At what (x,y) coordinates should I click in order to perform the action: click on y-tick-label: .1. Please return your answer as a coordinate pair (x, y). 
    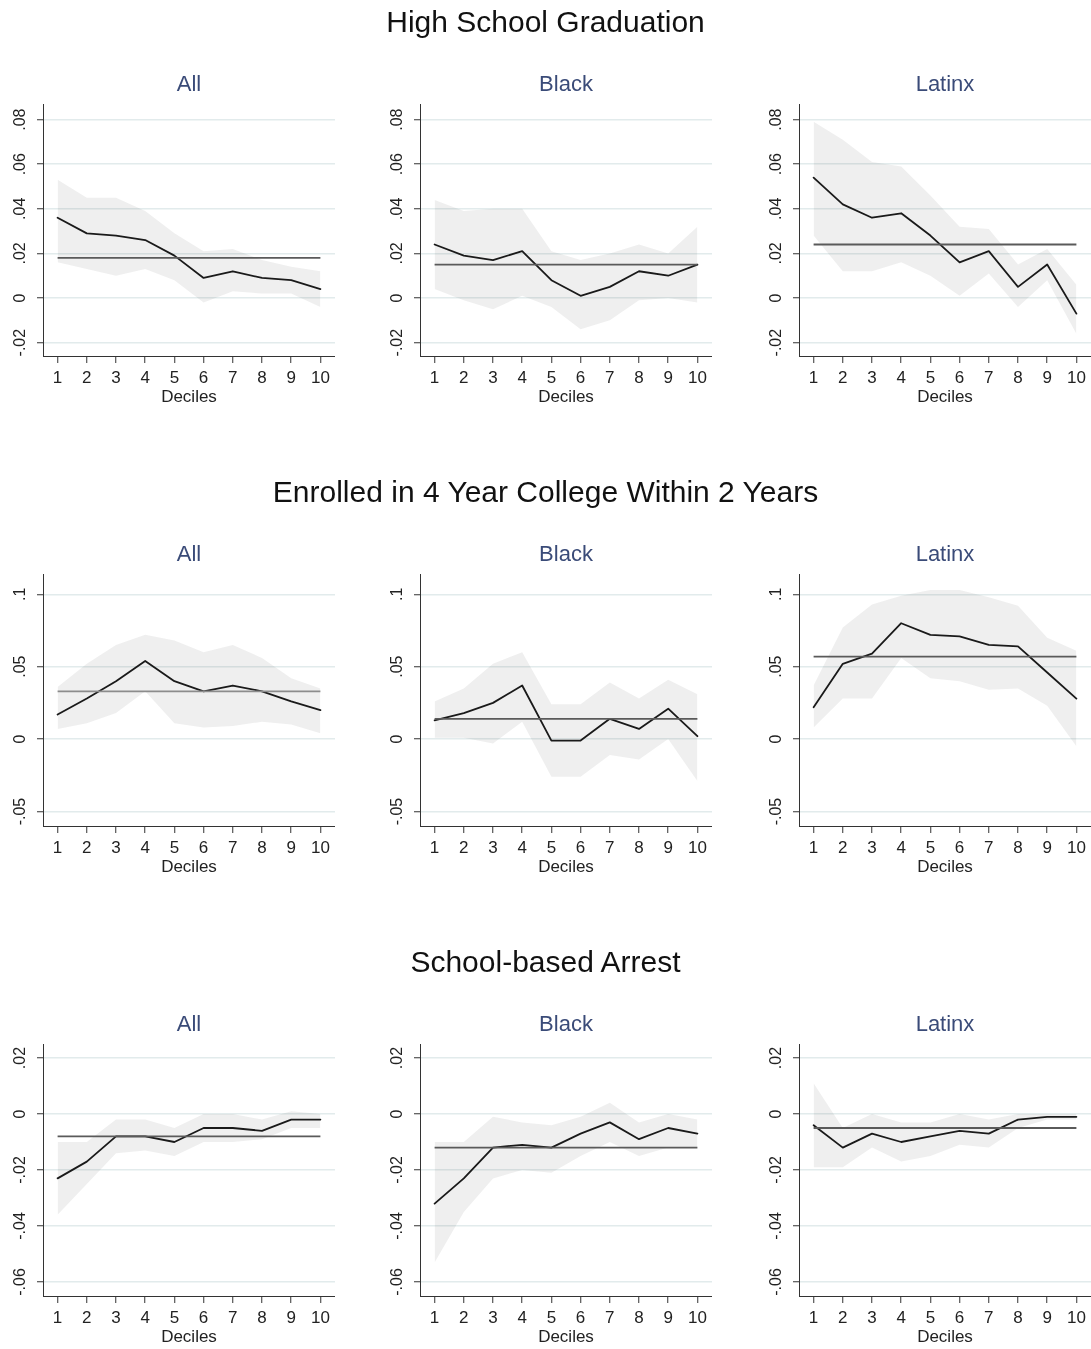
    Looking at the image, I should click on (20, 594).